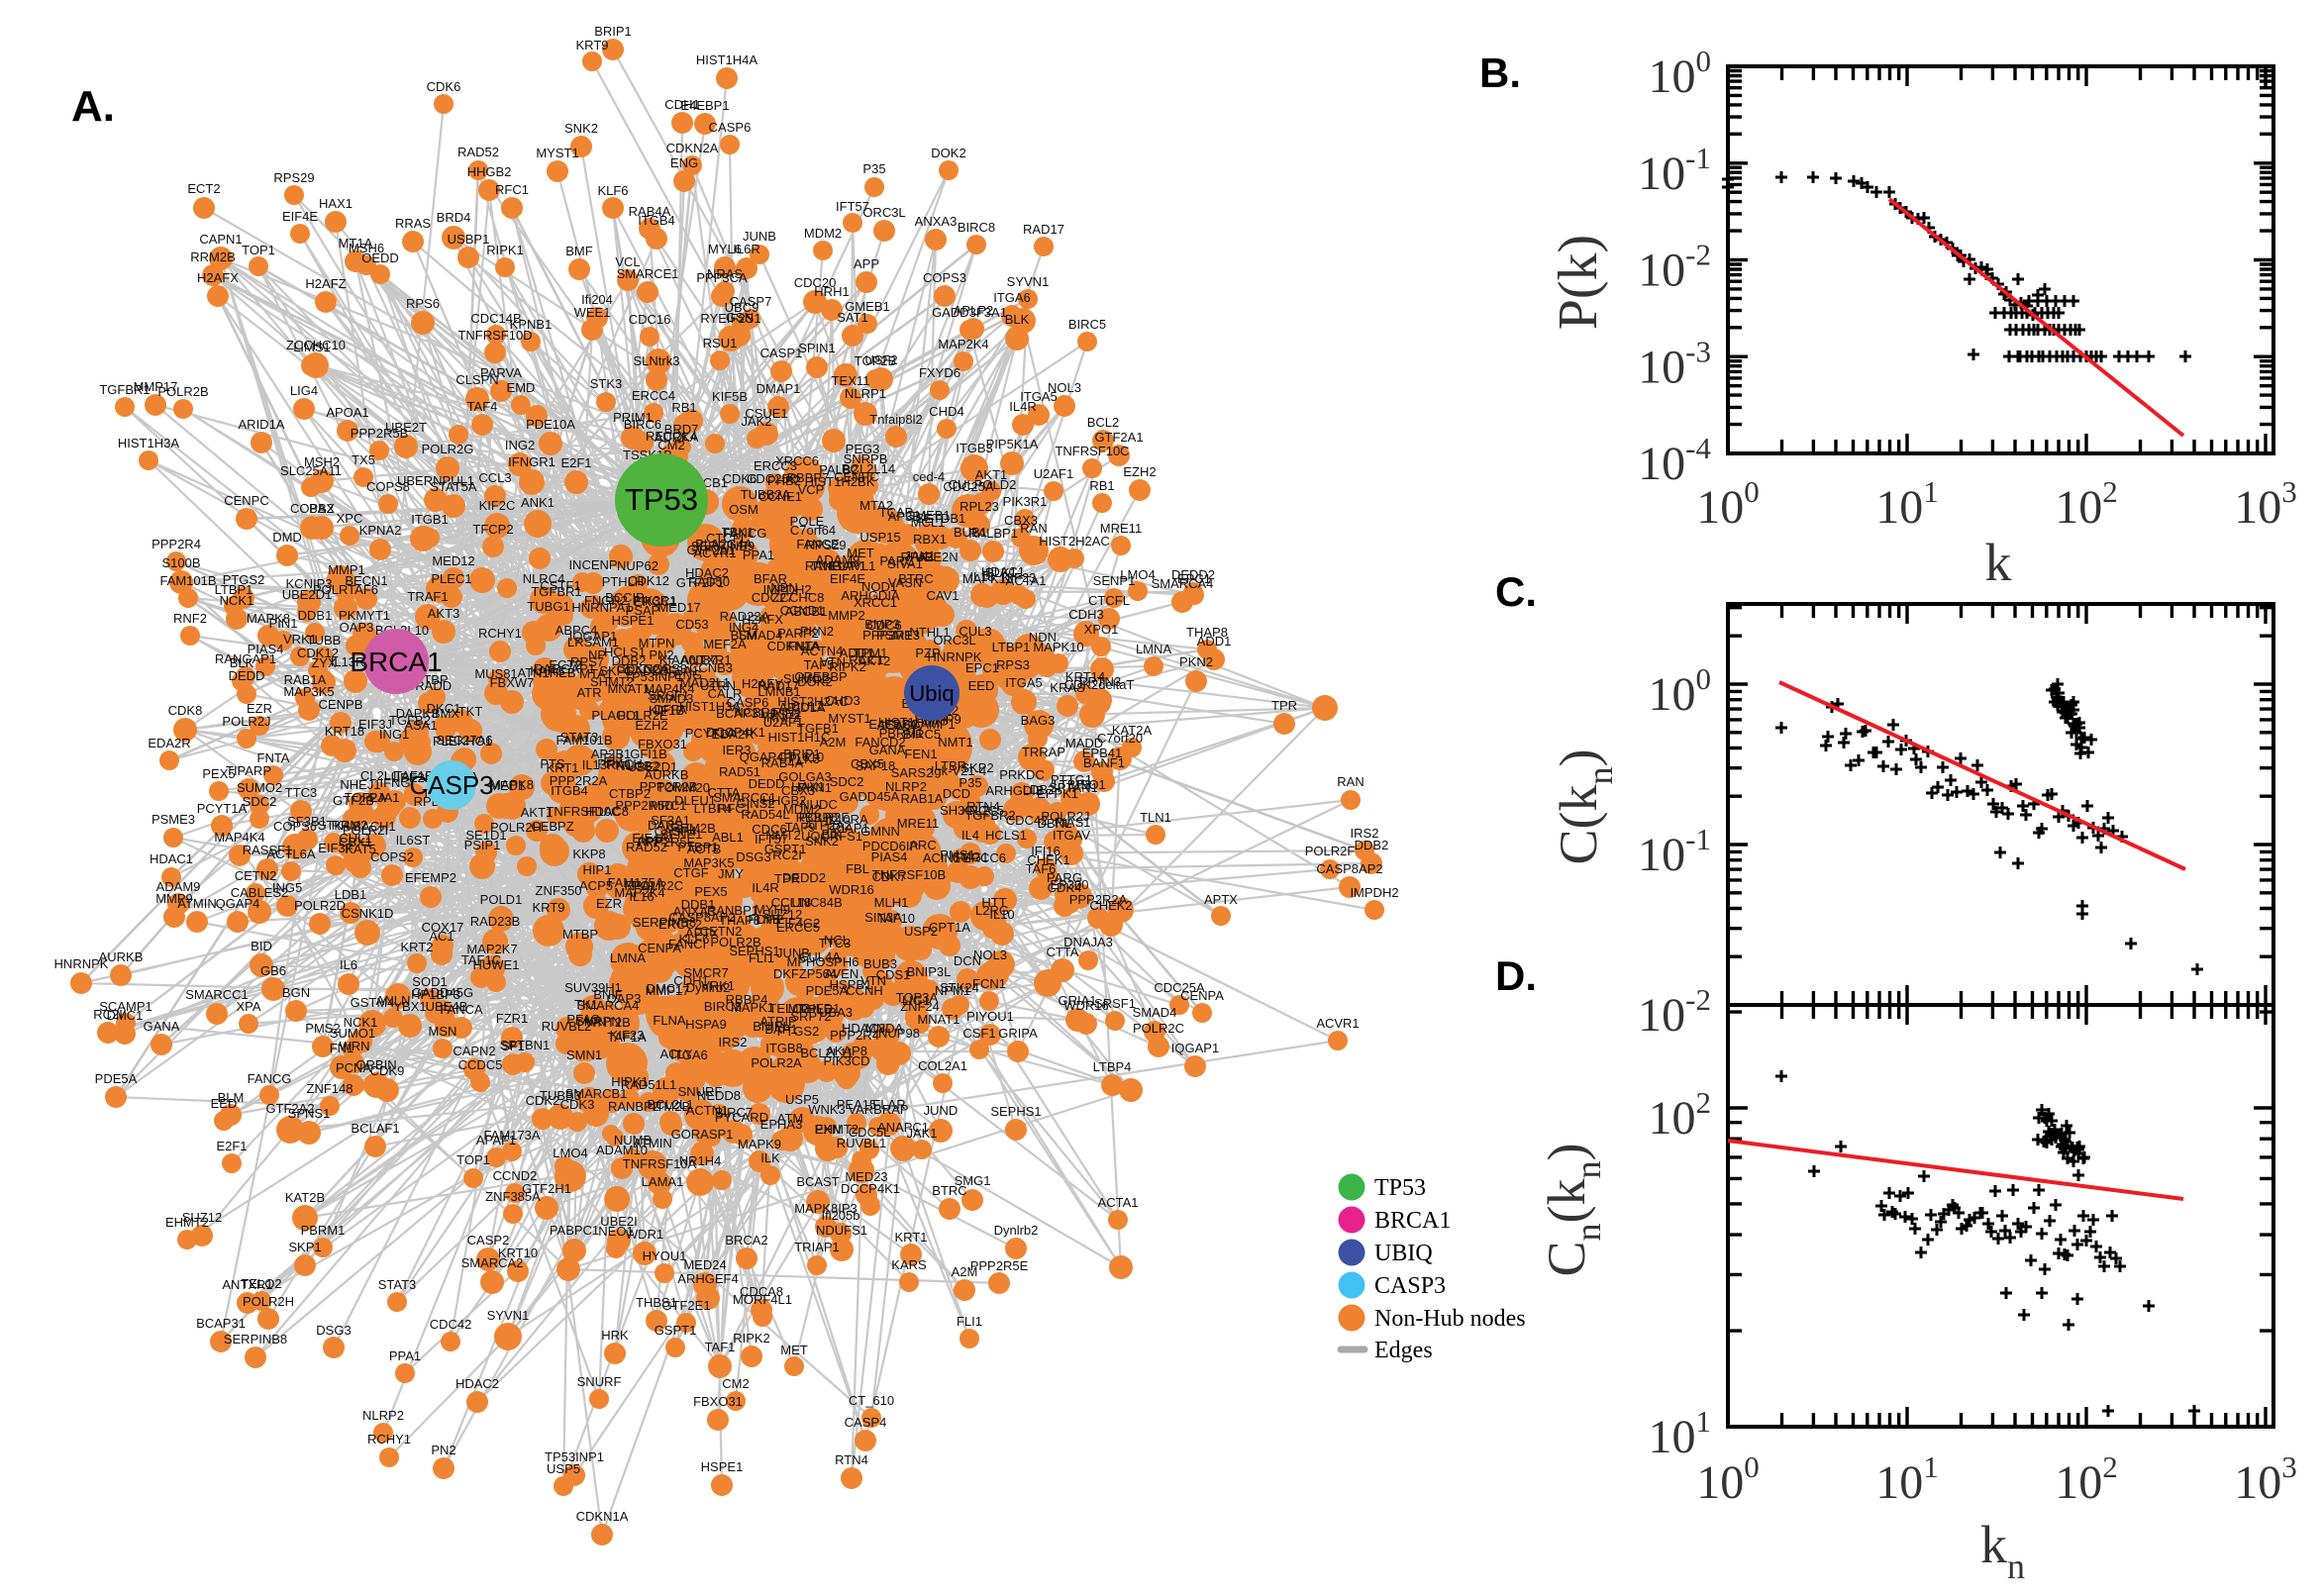  I want to click on svg-text: GADD3F3A1, so click(970, 312).